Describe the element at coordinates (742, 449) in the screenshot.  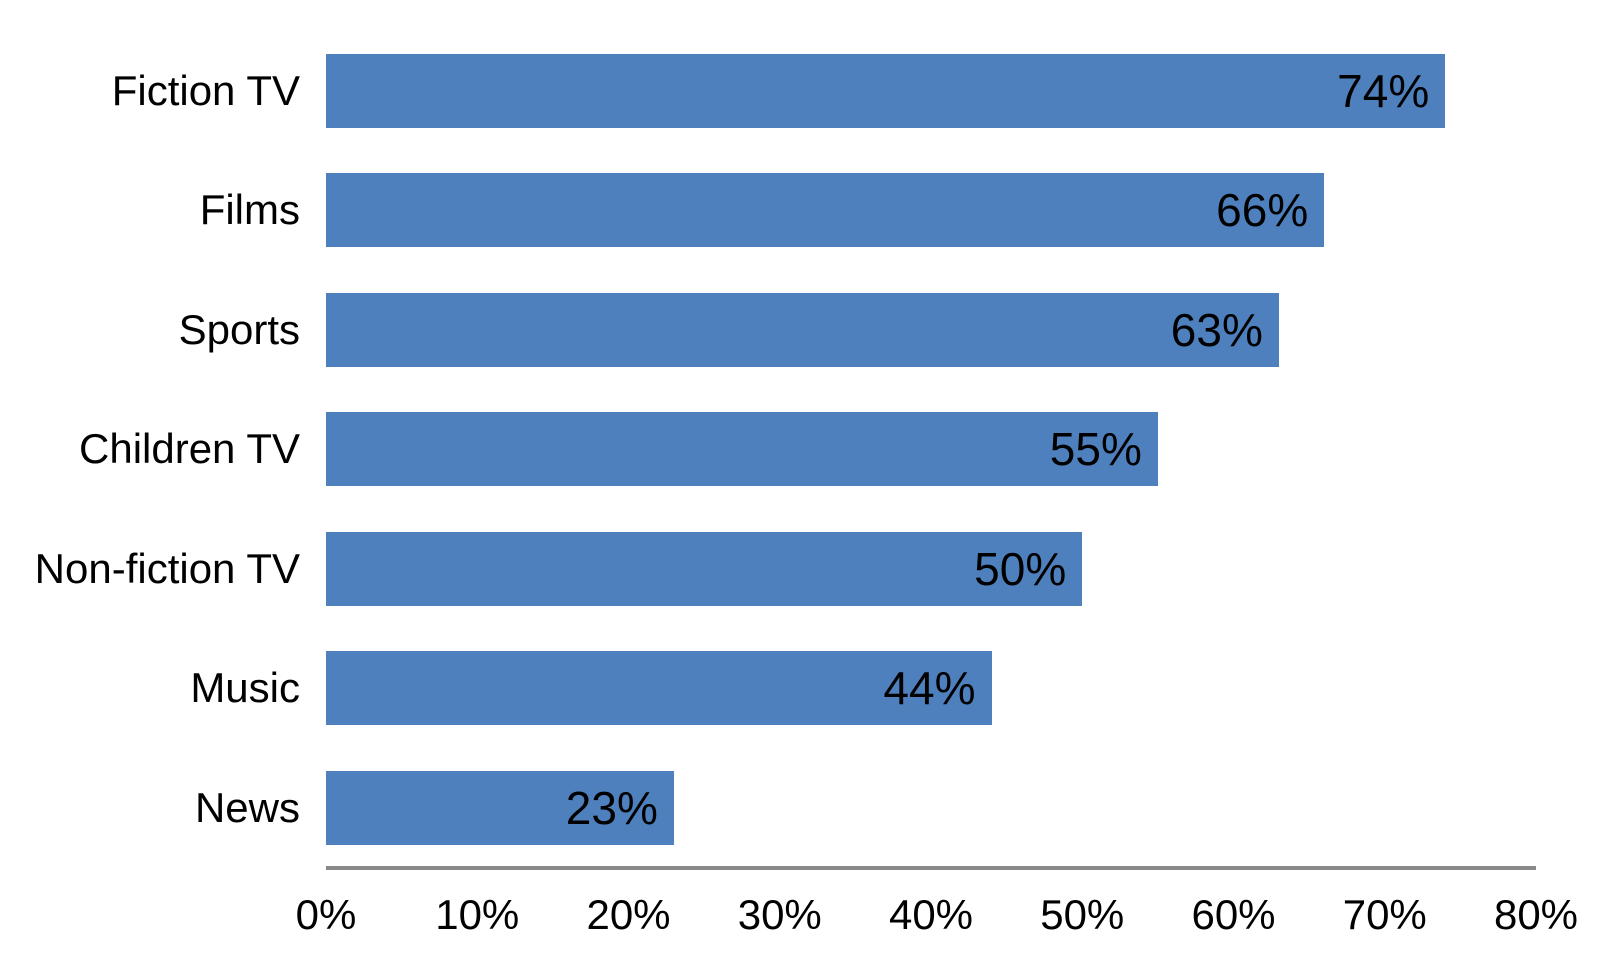
I see `bar: 55%` at that location.